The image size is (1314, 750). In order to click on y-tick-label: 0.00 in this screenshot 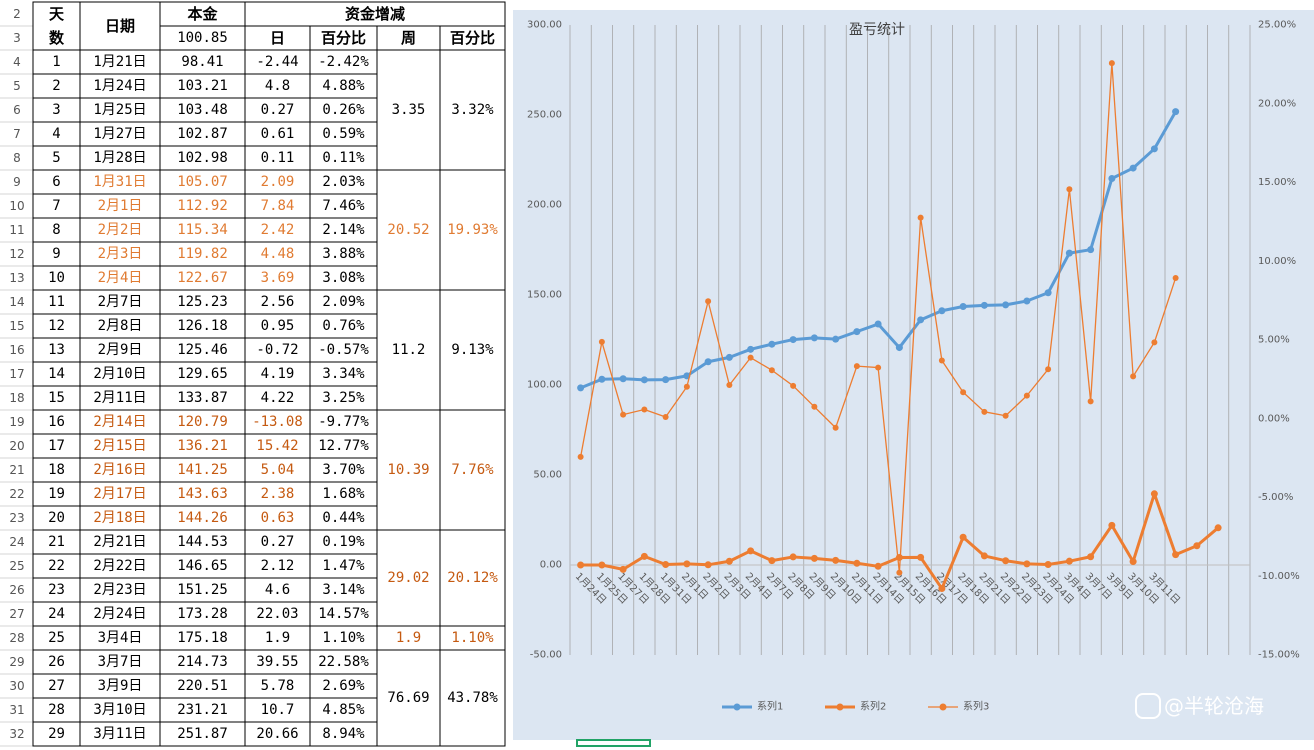, I will do `click(551, 565)`.